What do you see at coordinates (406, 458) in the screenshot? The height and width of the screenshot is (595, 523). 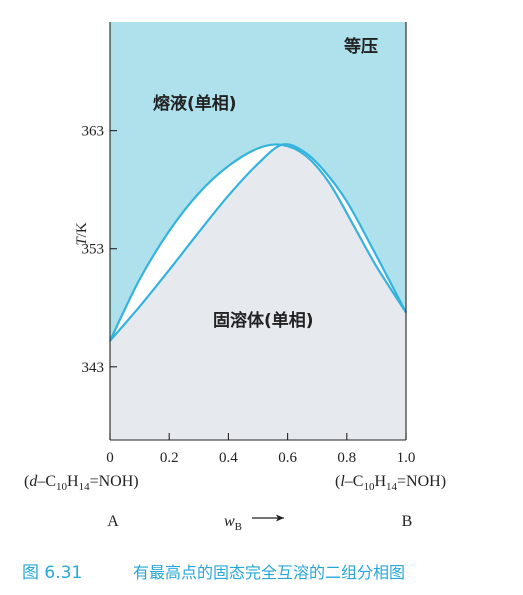 I see `x-tick-label: 1.0` at bounding box center [406, 458].